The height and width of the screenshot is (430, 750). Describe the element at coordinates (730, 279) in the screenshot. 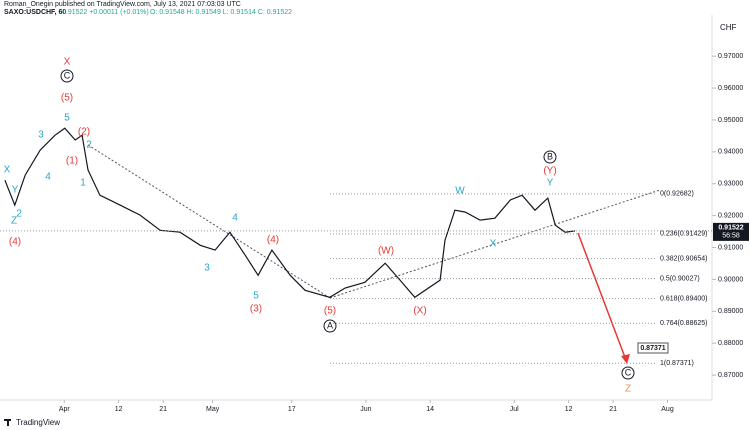

I see `y-tick-label: 0.90000` at that location.